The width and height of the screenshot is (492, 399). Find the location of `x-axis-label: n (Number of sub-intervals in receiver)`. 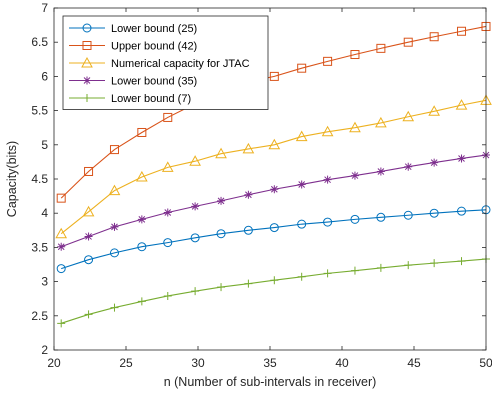

x-axis-label: n (Number of sub-intervals in receiver) is located at coordinates (270, 382).